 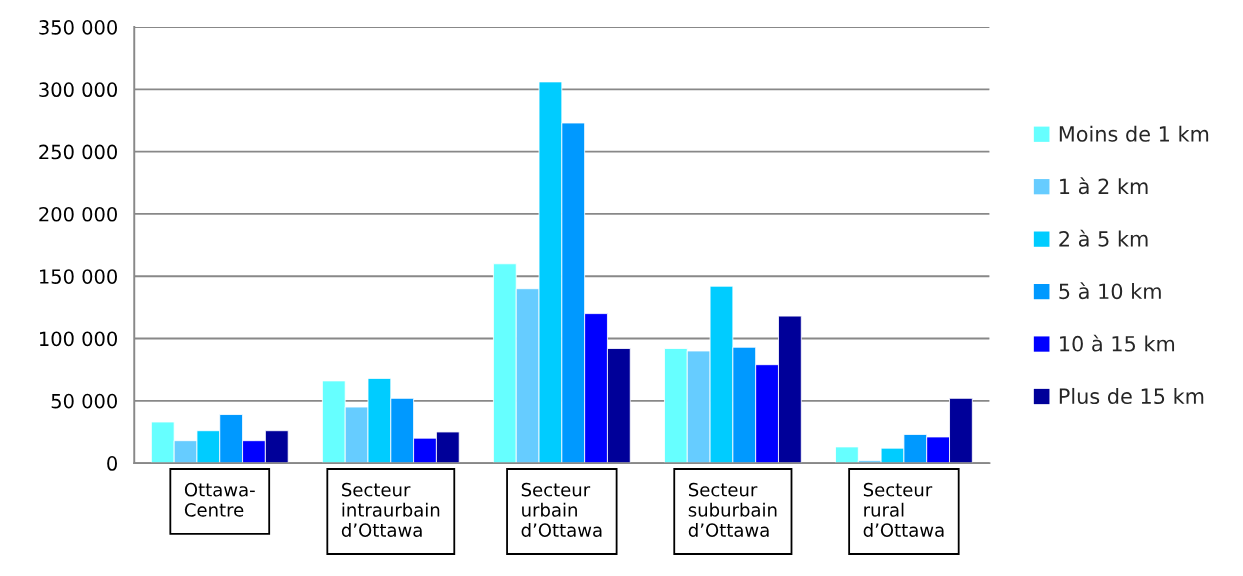 I want to click on x-tick-label: Ottawa- Centre, so click(x=219, y=499).